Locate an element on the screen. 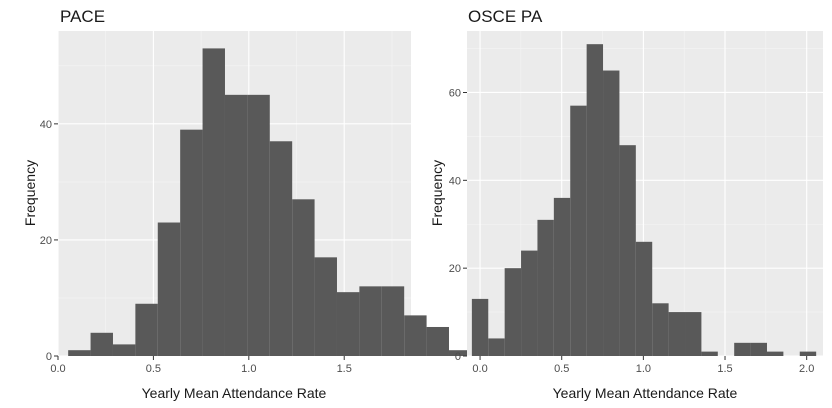  y-axis-ticks: 0 20 40 is located at coordinates (49, 241).